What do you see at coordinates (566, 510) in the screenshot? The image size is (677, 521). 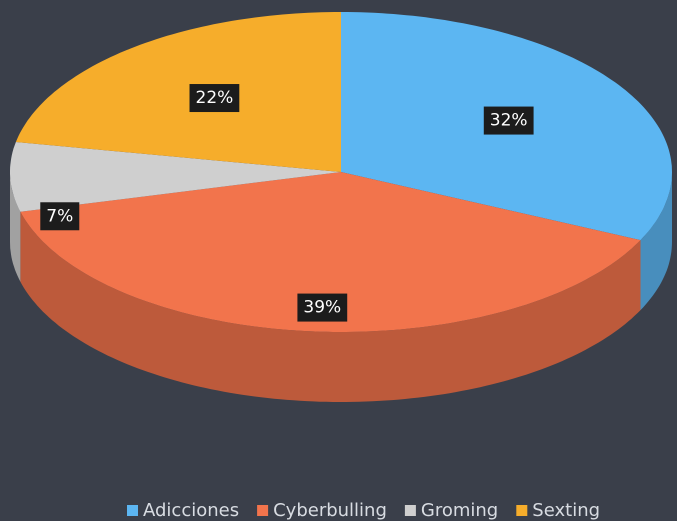 I see `legend-label: Sexting` at bounding box center [566, 510].